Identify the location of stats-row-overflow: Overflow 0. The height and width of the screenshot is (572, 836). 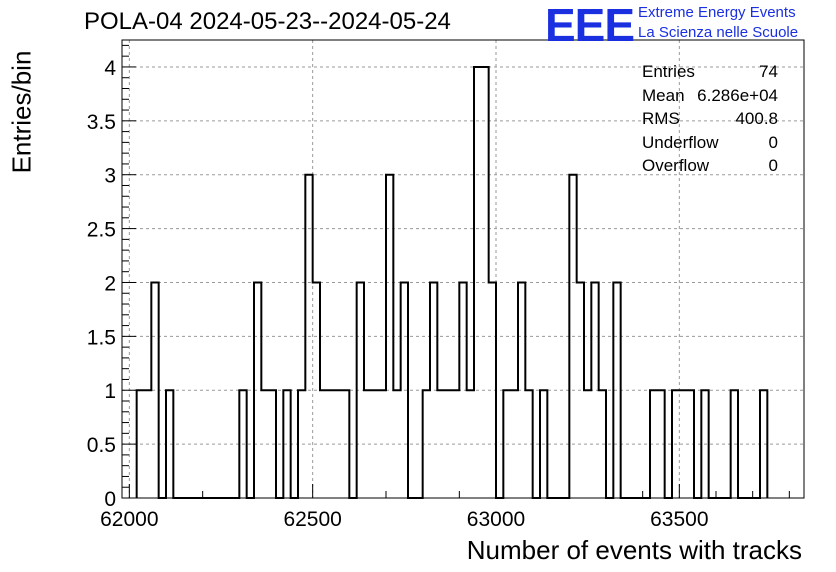
(710, 166).